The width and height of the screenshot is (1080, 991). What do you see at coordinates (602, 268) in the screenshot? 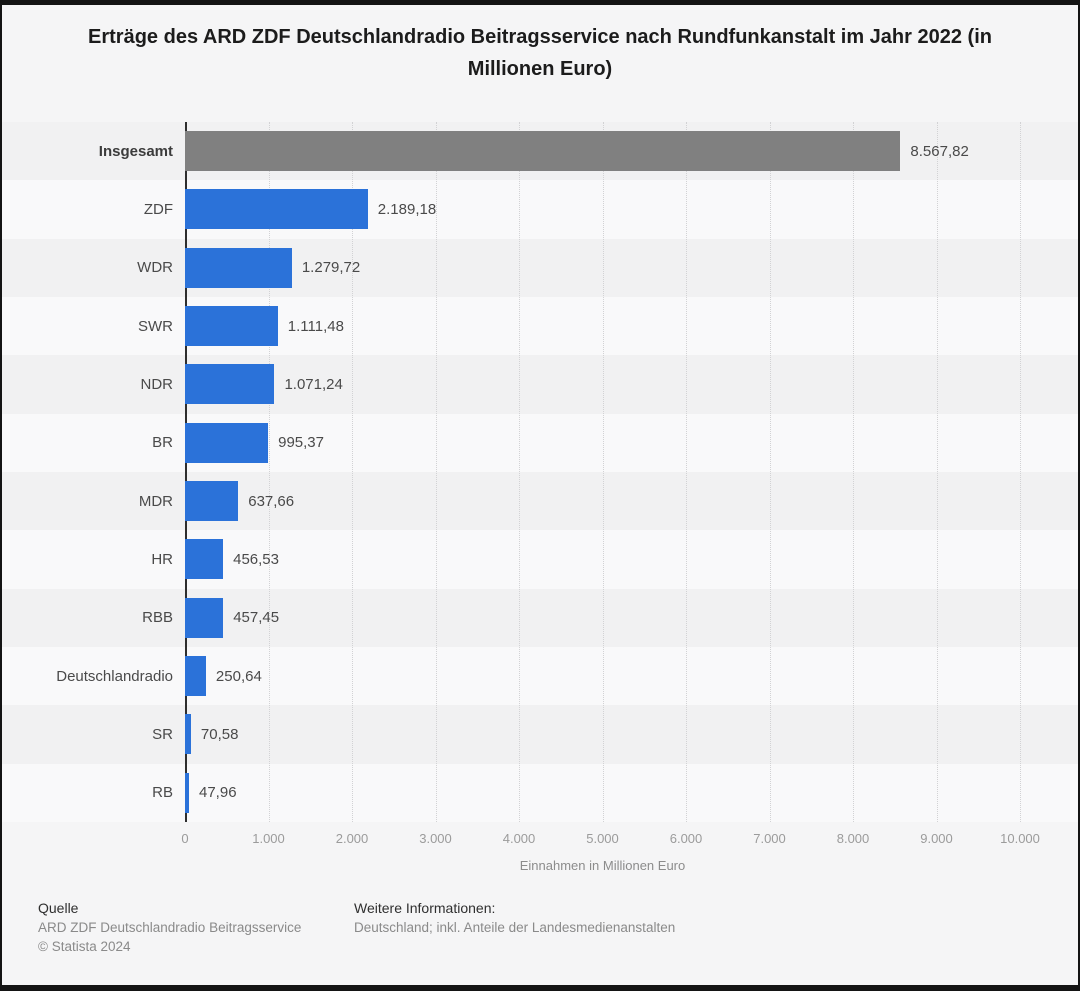
I see `bar-track: 1.279,72` at bounding box center [602, 268].